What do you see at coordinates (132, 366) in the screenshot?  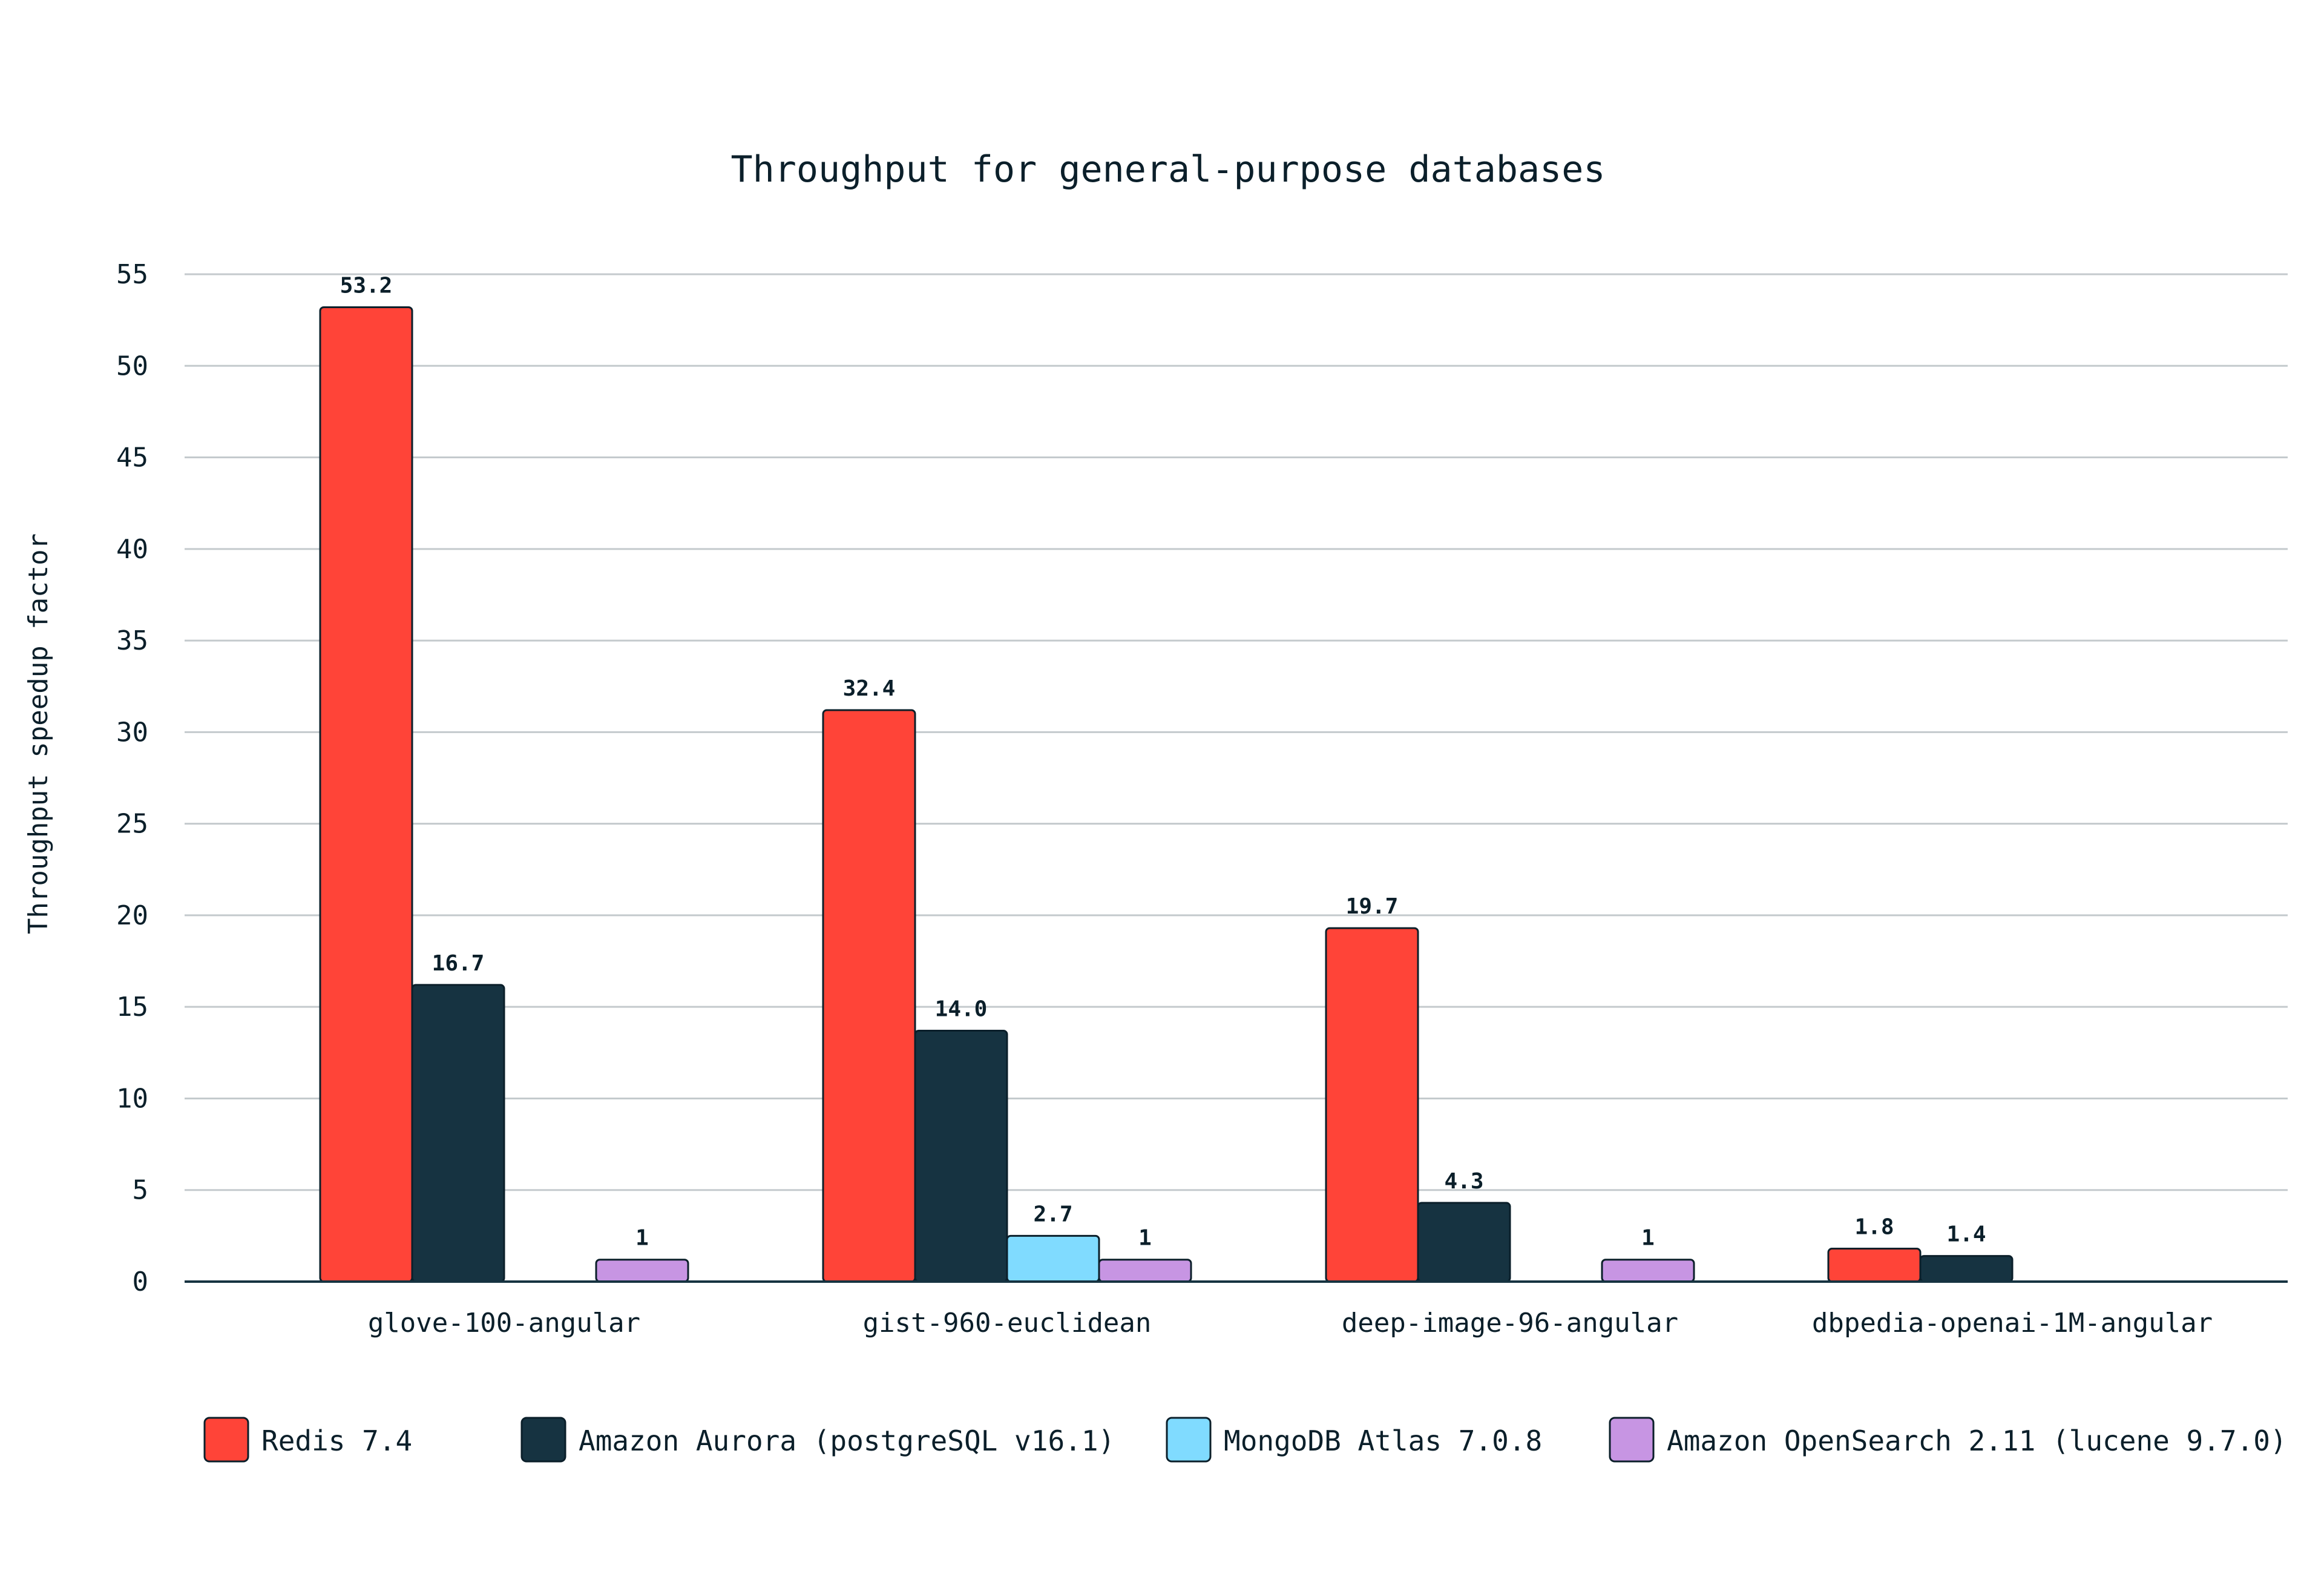 I see `y-tick-label: 50` at bounding box center [132, 366].